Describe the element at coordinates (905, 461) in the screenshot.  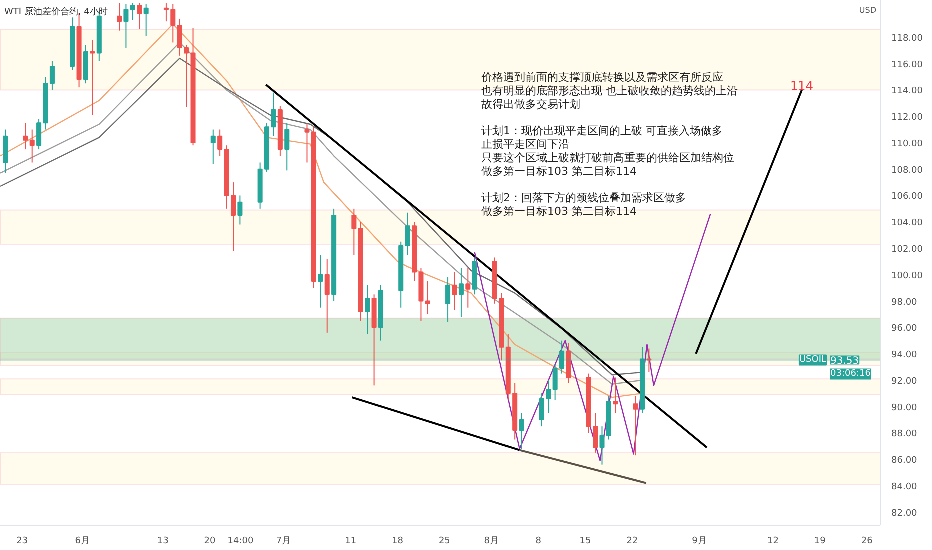
I see `y-tick-label: 86.00` at that location.